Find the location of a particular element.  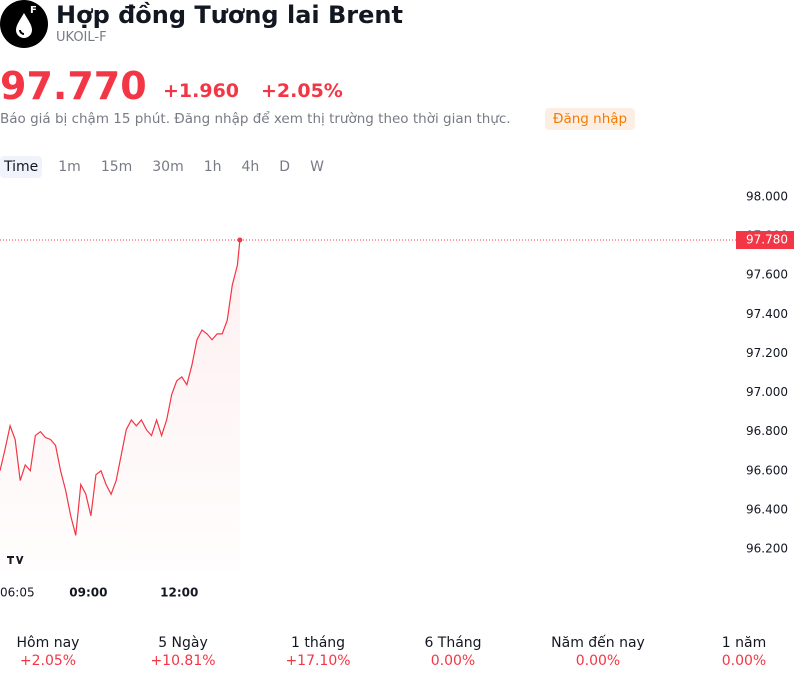

timeframe-tab: W is located at coordinates (317, 167).